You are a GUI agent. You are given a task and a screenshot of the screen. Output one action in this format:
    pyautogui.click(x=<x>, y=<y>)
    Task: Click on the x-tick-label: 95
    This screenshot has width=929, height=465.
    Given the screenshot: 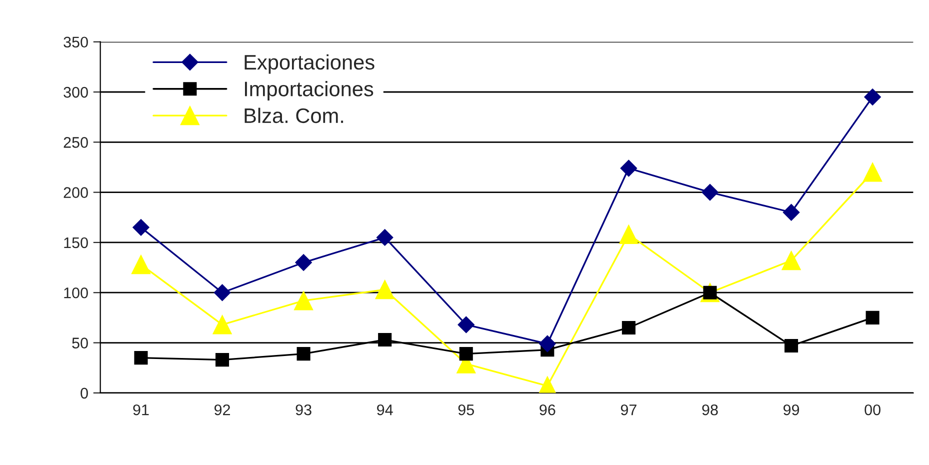 What is the action you would take?
    pyautogui.click(x=466, y=410)
    